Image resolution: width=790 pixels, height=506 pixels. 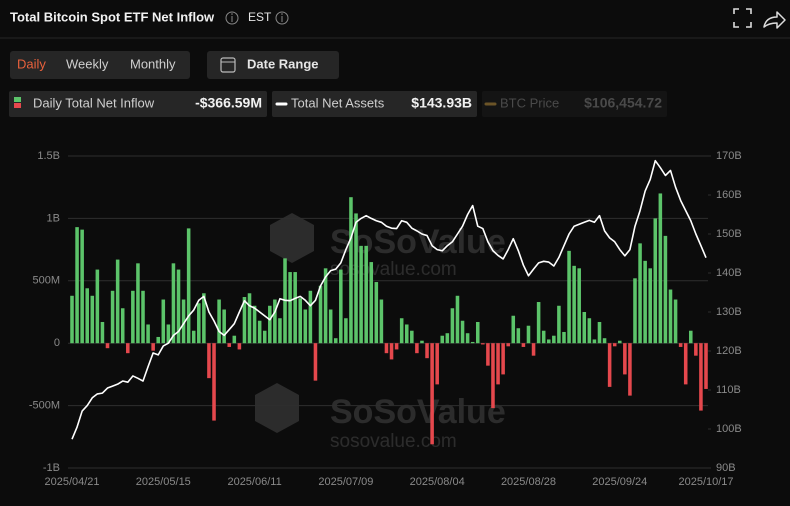 What do you see at coordinates (742, 18) in the screenshot?
I see `fullscreen-button` at bounding box center [742, 18].